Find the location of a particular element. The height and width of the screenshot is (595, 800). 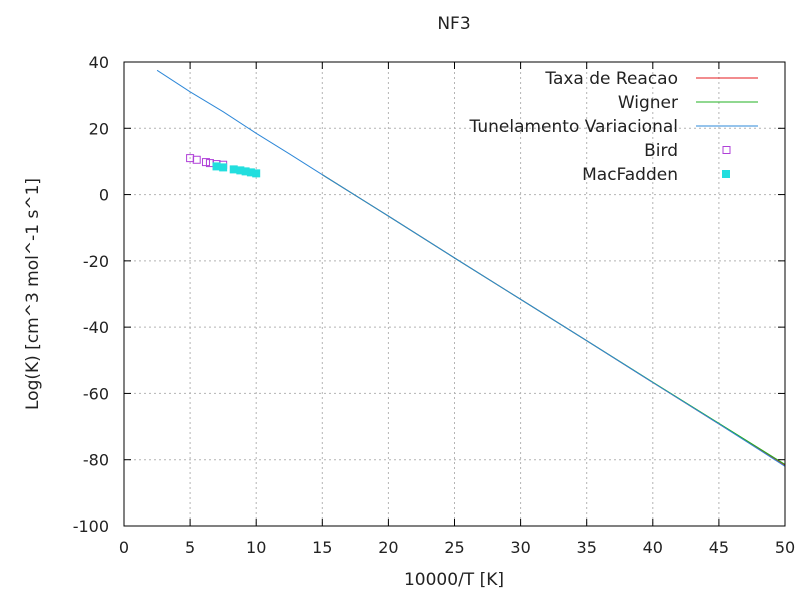

y-tick-label: 40 is located at coordinates (99, 62).